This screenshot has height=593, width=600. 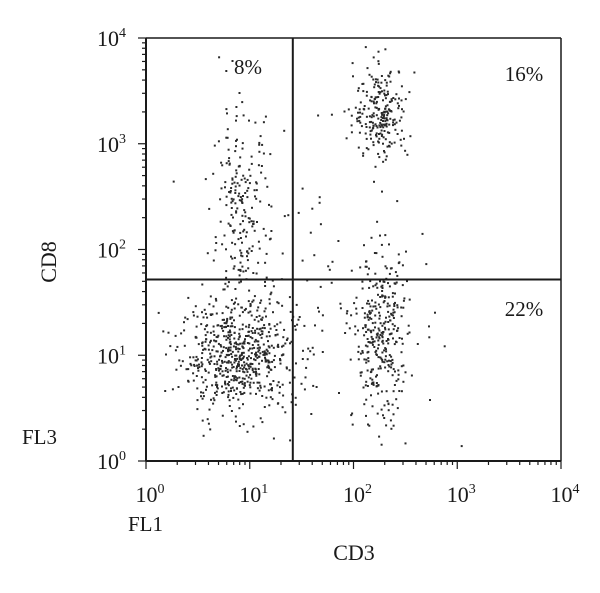 What do you see at coordinates (111, 250) in the screenshot?
I see `y-tick-label: 102` at bounding box center [111, 250].